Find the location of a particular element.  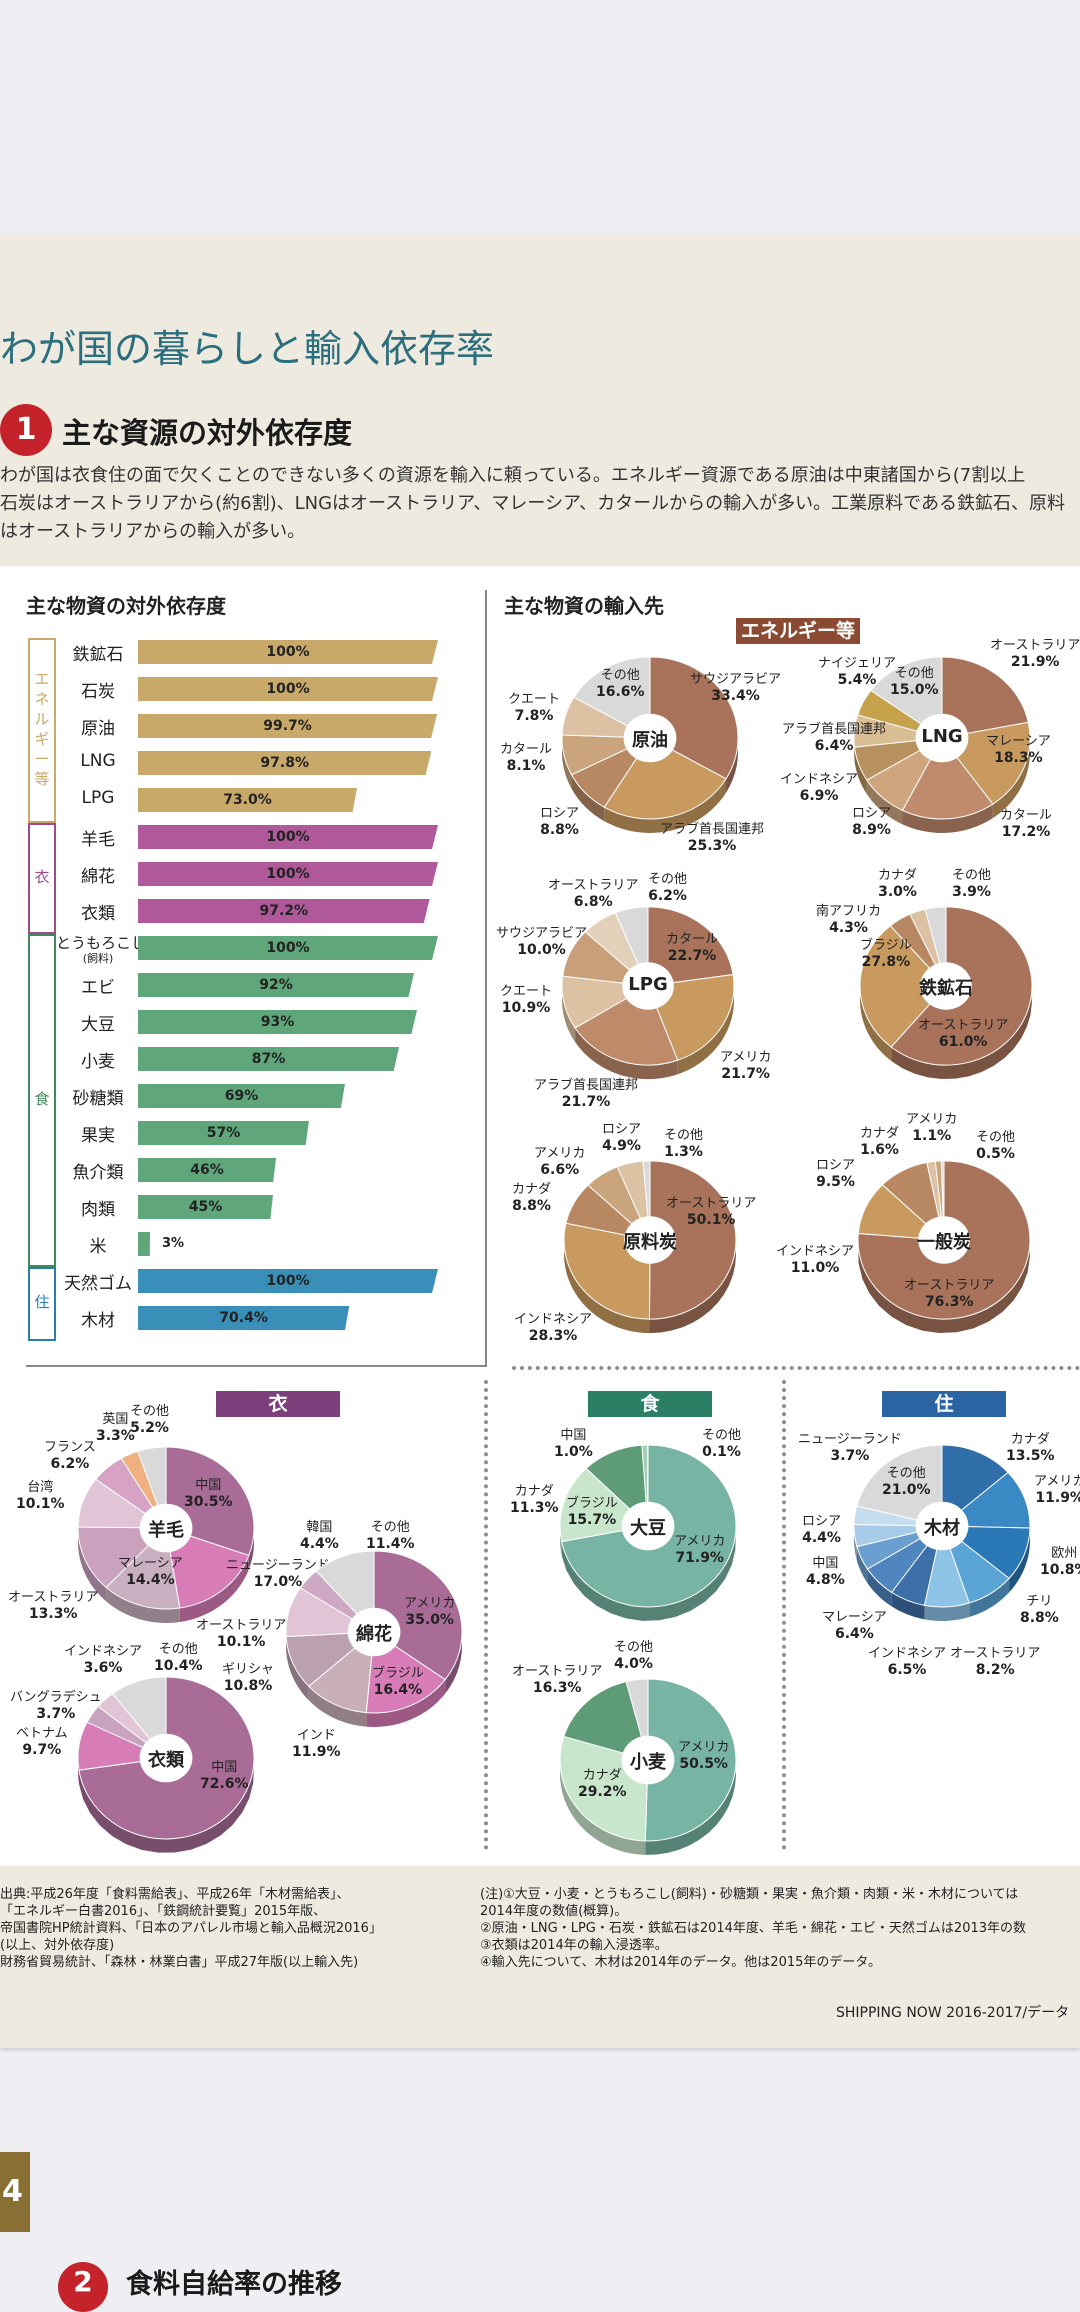

pie-center-label: 原料炭 is located at coordinates (650, 1242).